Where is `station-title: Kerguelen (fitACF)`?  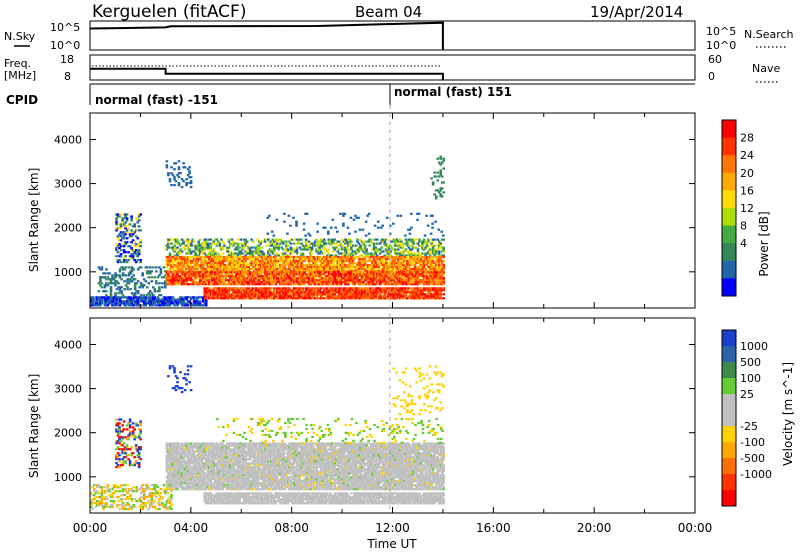 station-title: Kerguelen (fitACF) is located at coordinates (169, 12).